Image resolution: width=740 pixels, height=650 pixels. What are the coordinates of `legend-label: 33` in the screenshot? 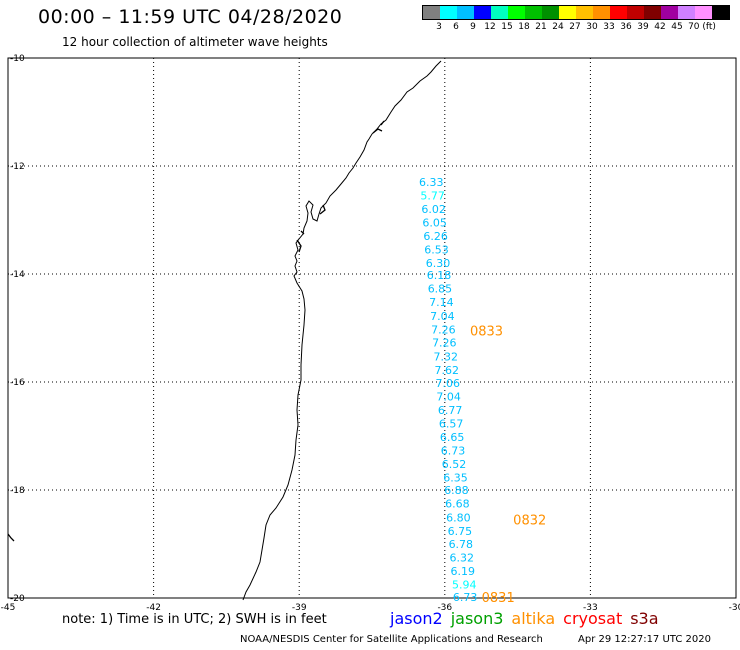 It's located at (609, 27).